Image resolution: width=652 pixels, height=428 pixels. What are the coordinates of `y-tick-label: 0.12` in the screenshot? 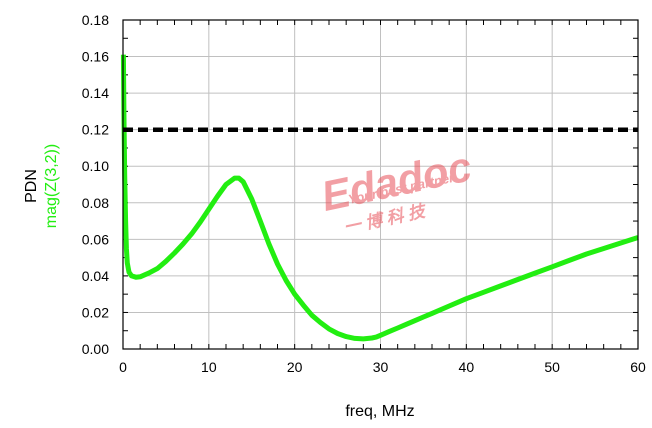 It's located at (95, 130).